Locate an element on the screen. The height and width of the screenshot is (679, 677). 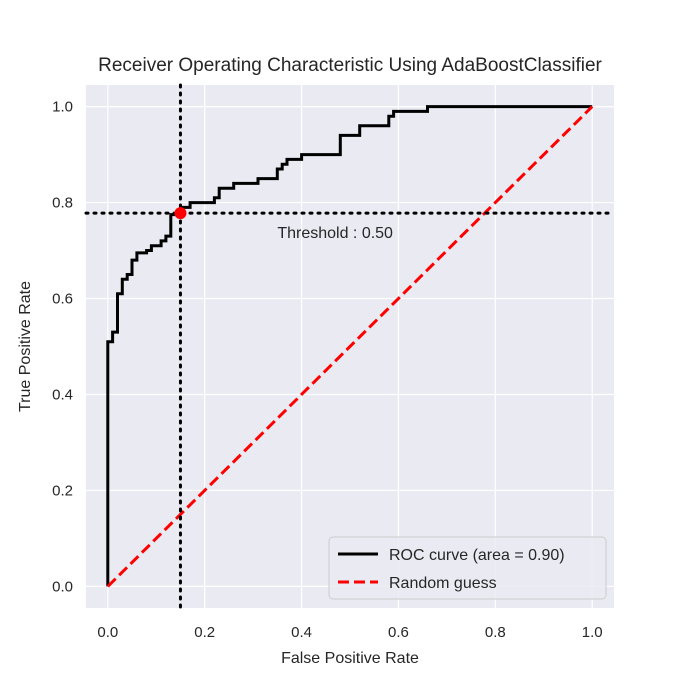
y-tick-label: 1.0 is located at coordinates (62, 107).